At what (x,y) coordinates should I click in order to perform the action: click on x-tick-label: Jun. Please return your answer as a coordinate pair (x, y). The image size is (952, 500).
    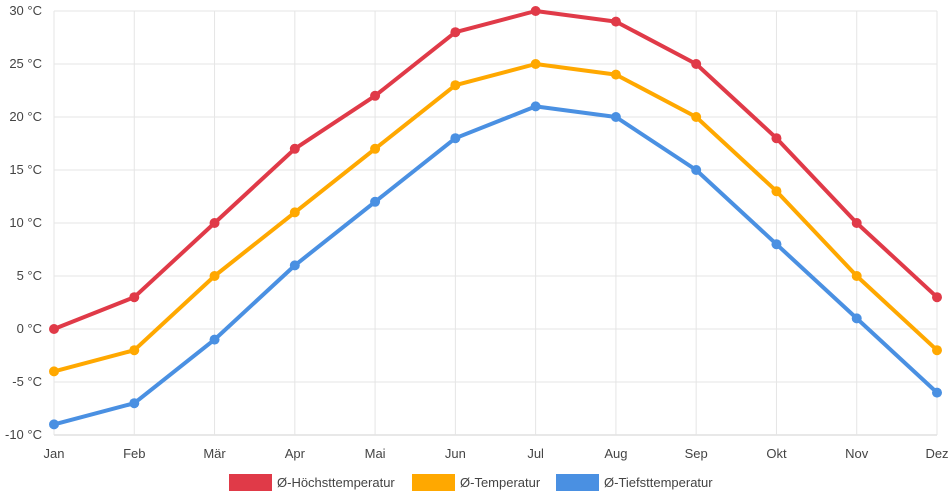
    Looking at the image, I should click on (455, 453).